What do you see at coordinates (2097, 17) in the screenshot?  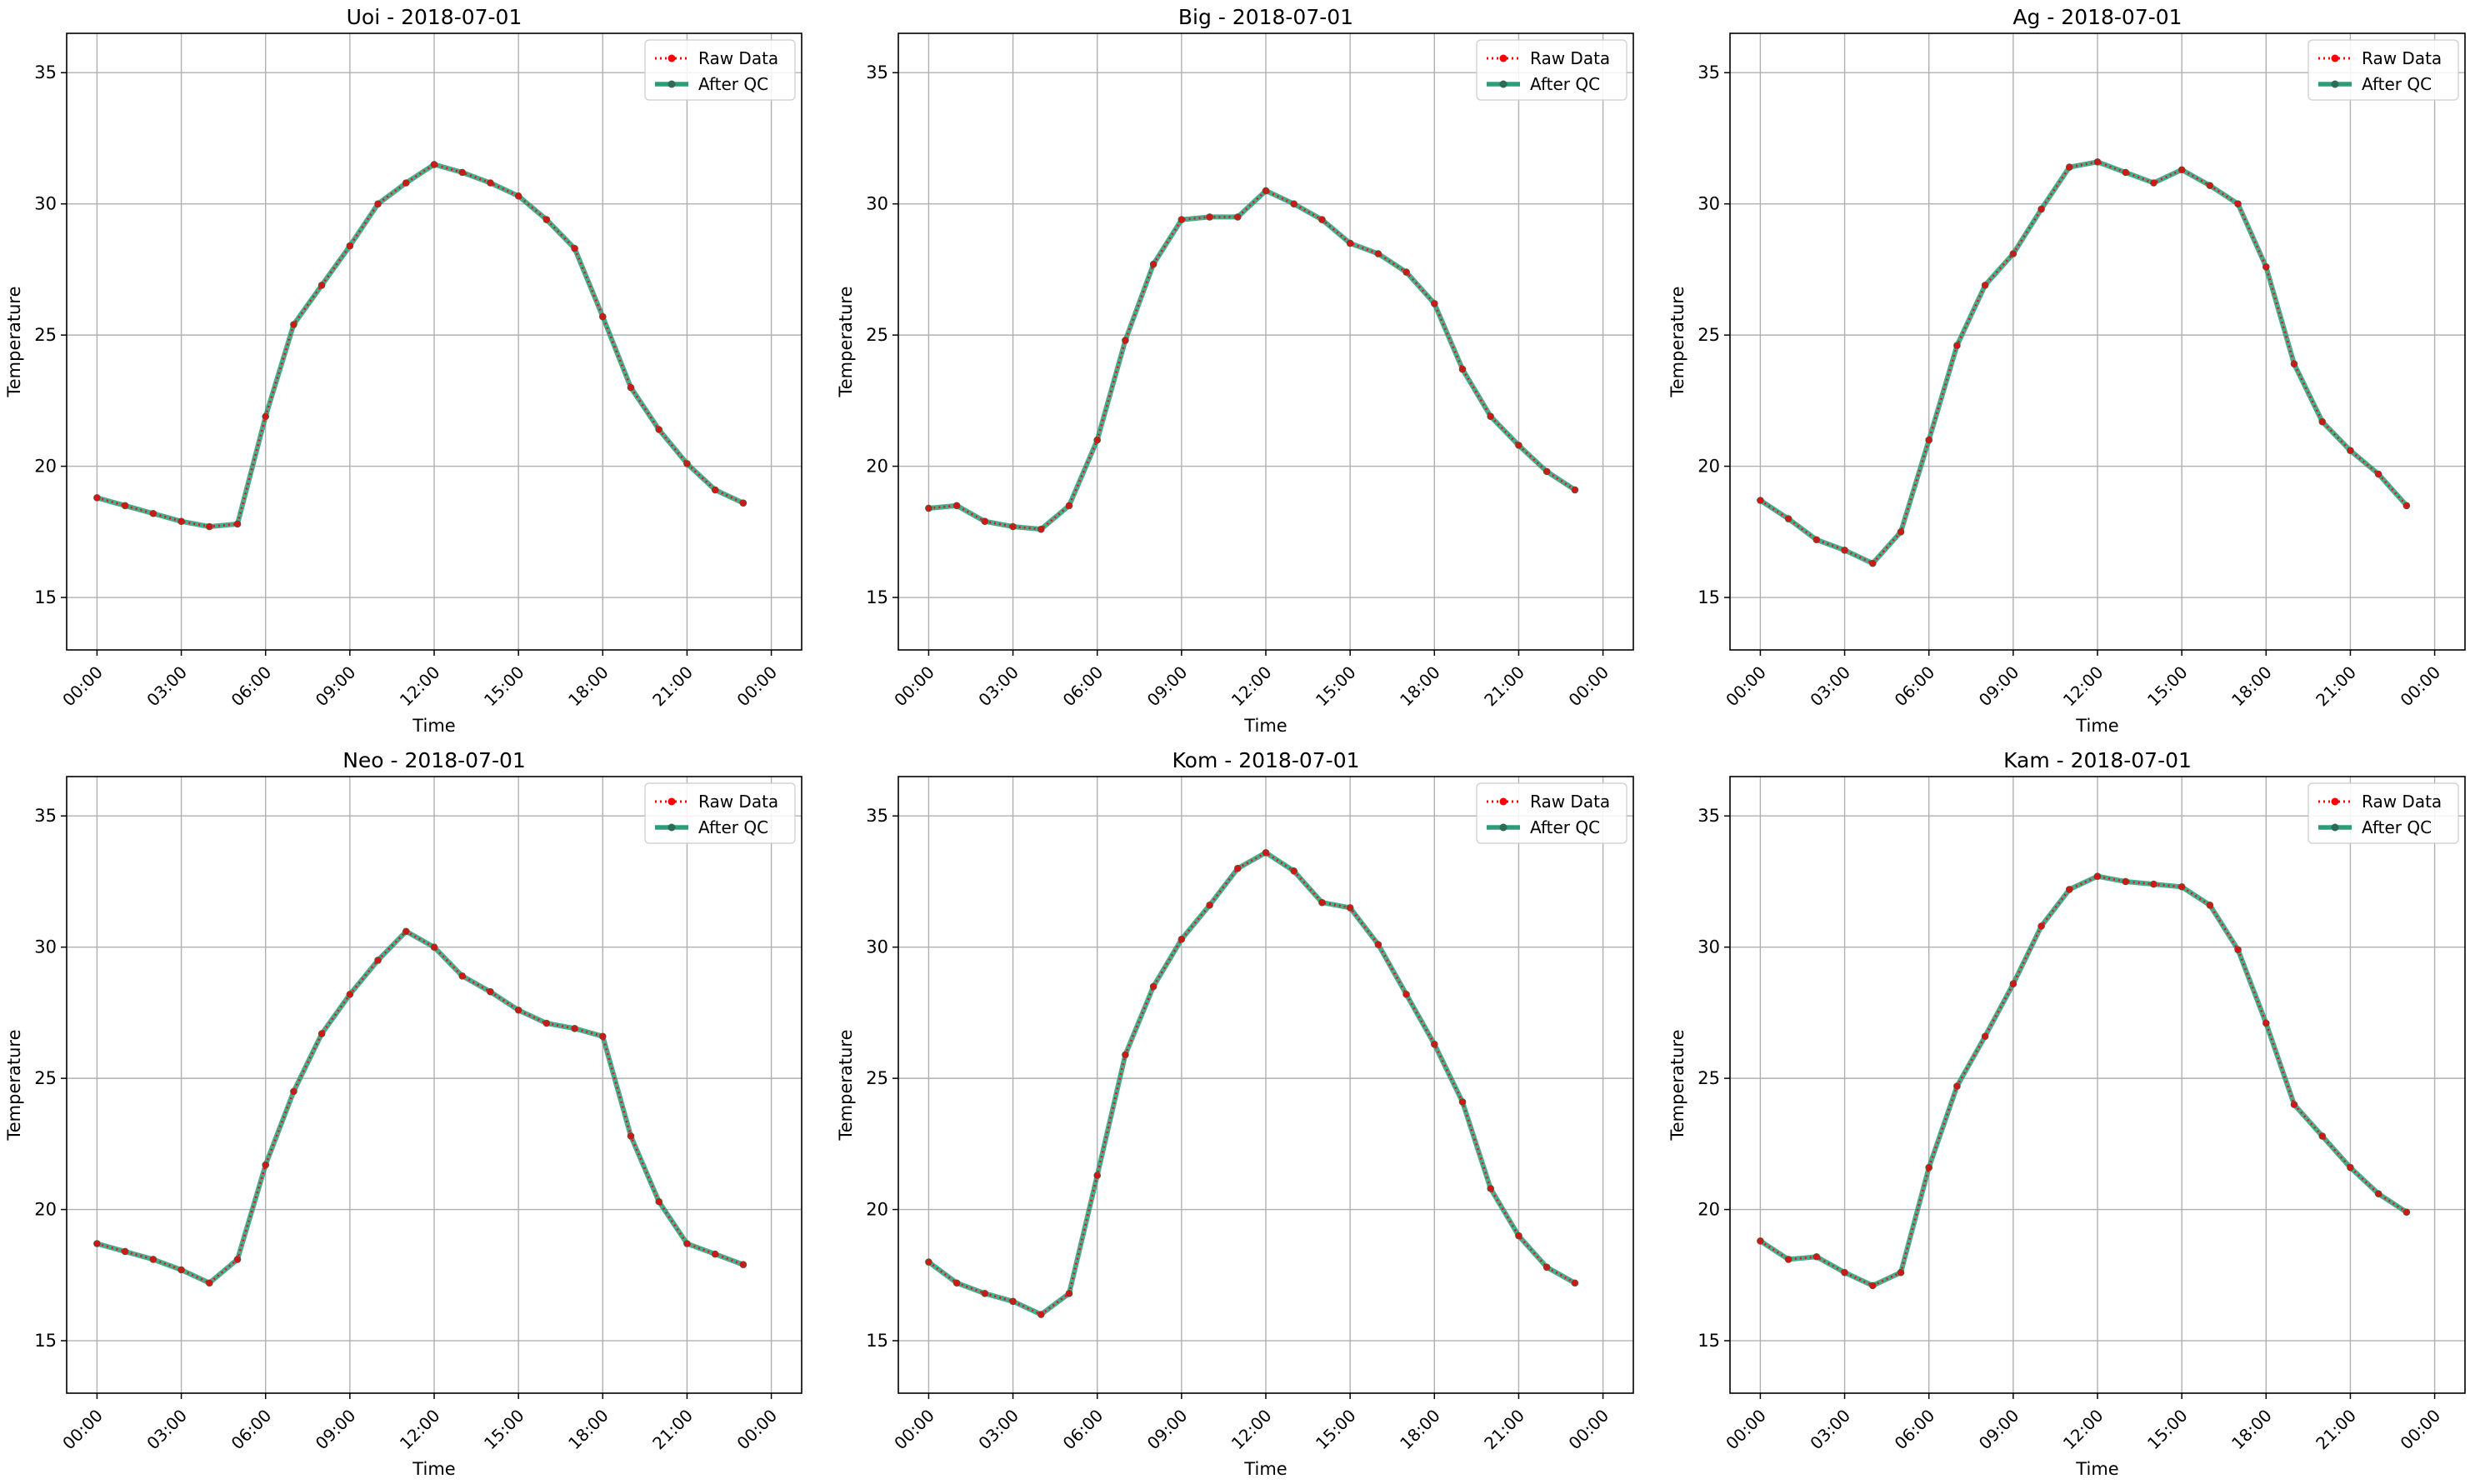 I see `chart-title: Ag - 2018-07-01` at bounding box center [2097, 17].